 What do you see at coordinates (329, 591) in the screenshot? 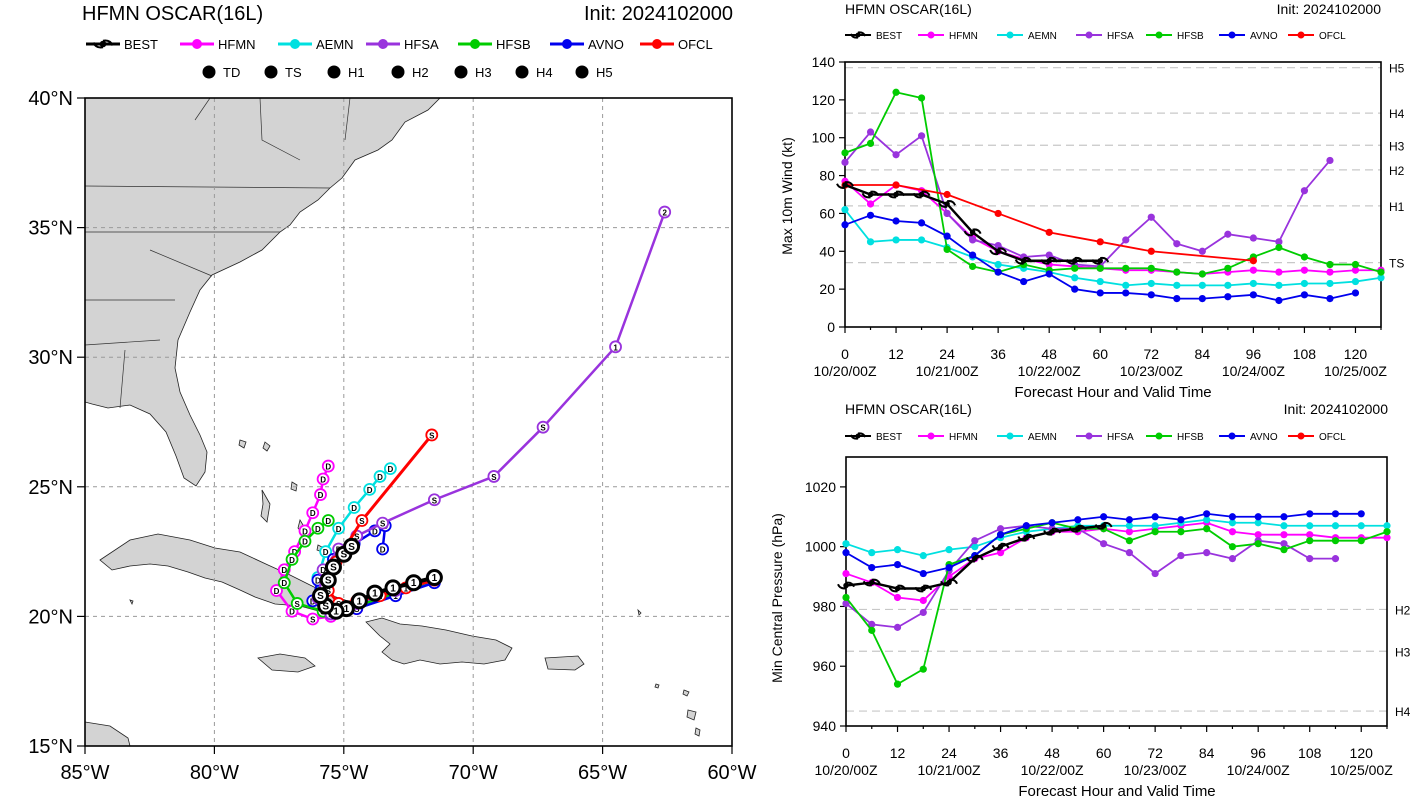
I see `track-symbol-ofcl: S` at bounding box center [329, 591].